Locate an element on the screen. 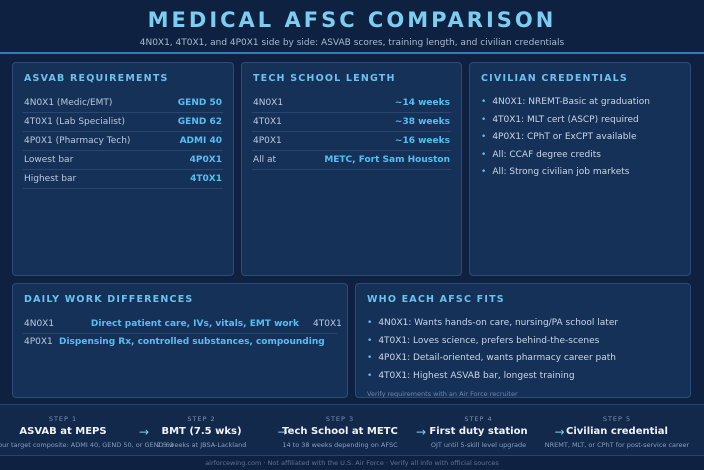 This screenshot has height=470, width=704. step-title: Civilian credential is located at coordinates (616, 431).